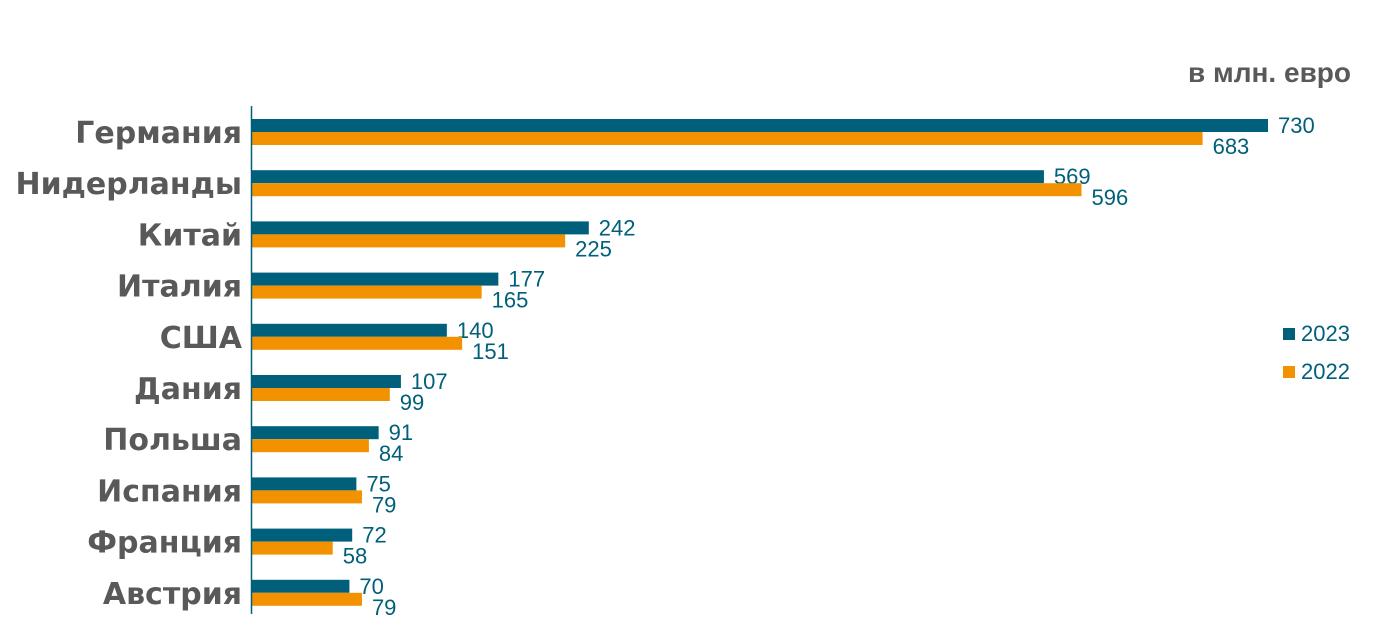 The height and width of the screenshot is (625, 1384). What do you see at coordinates (164, 543) in the screenshot?
I see `category-label: Франция` at bounding box center [164, 543].